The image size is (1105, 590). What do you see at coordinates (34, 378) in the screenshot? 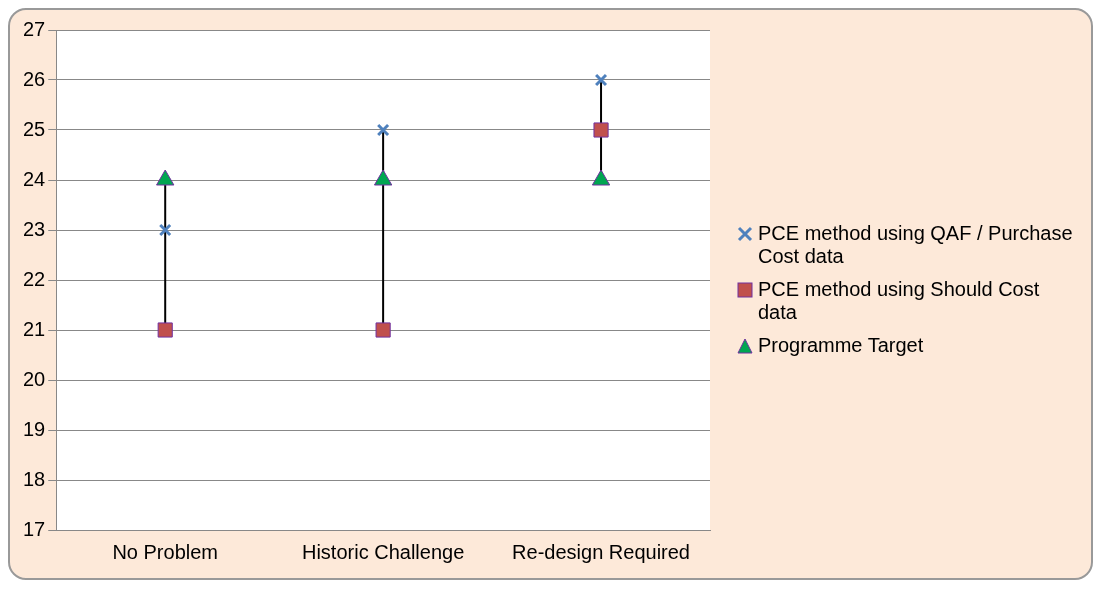
I see `y-tick-label: 20` at bounding box center [34, 378].